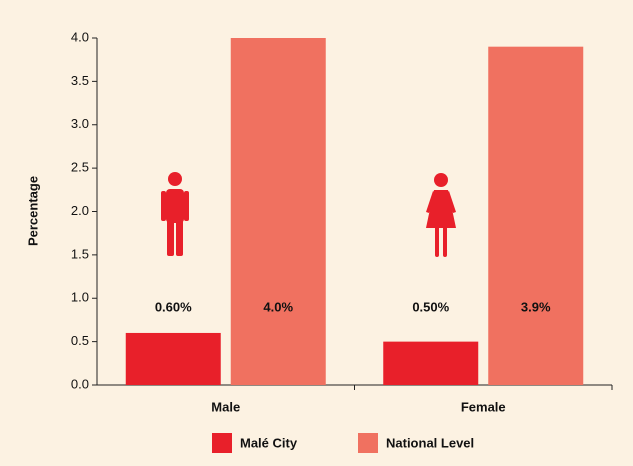  I want to click on value-label: 3.9%, so click(536, 306).